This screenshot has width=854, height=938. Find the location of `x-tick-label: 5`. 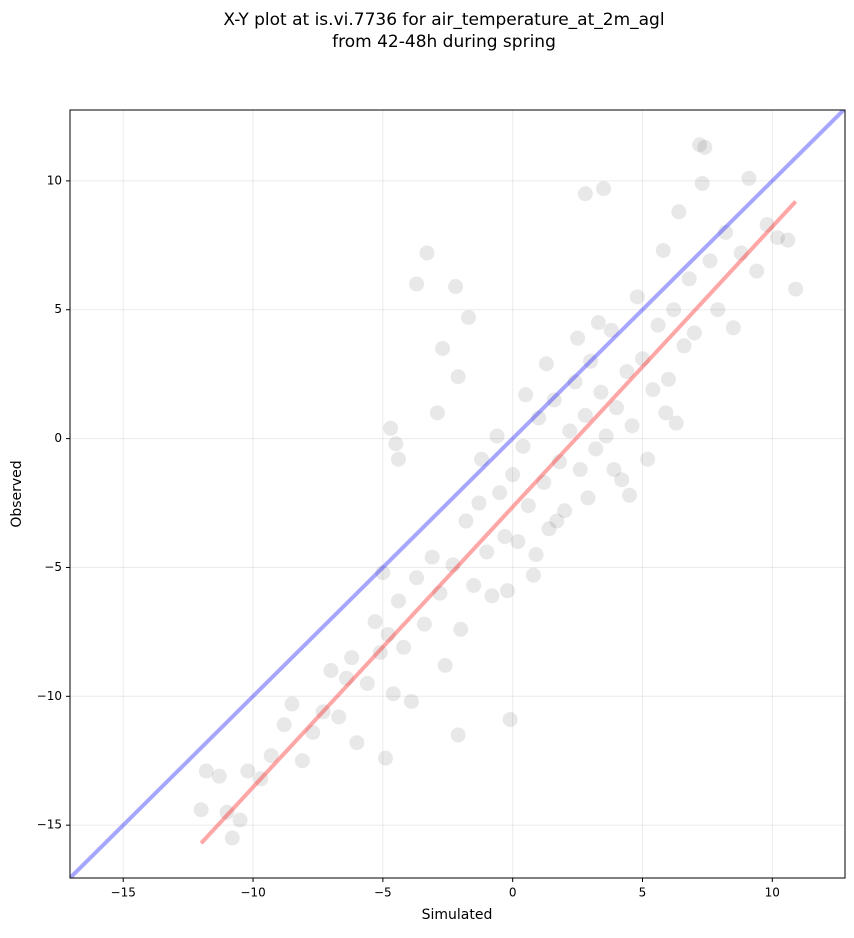

x-tick-label: 5 is located at coordinates (643, 893).